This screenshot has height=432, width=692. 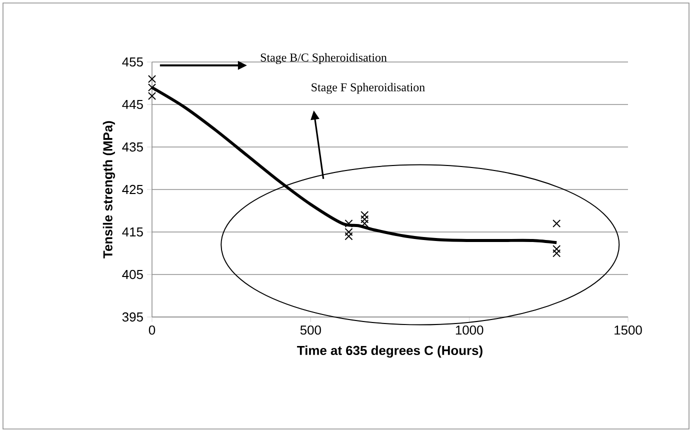 I want to click on x-axis-title: Time at 635 degrees C (Hours), so click(x=389, y=352).